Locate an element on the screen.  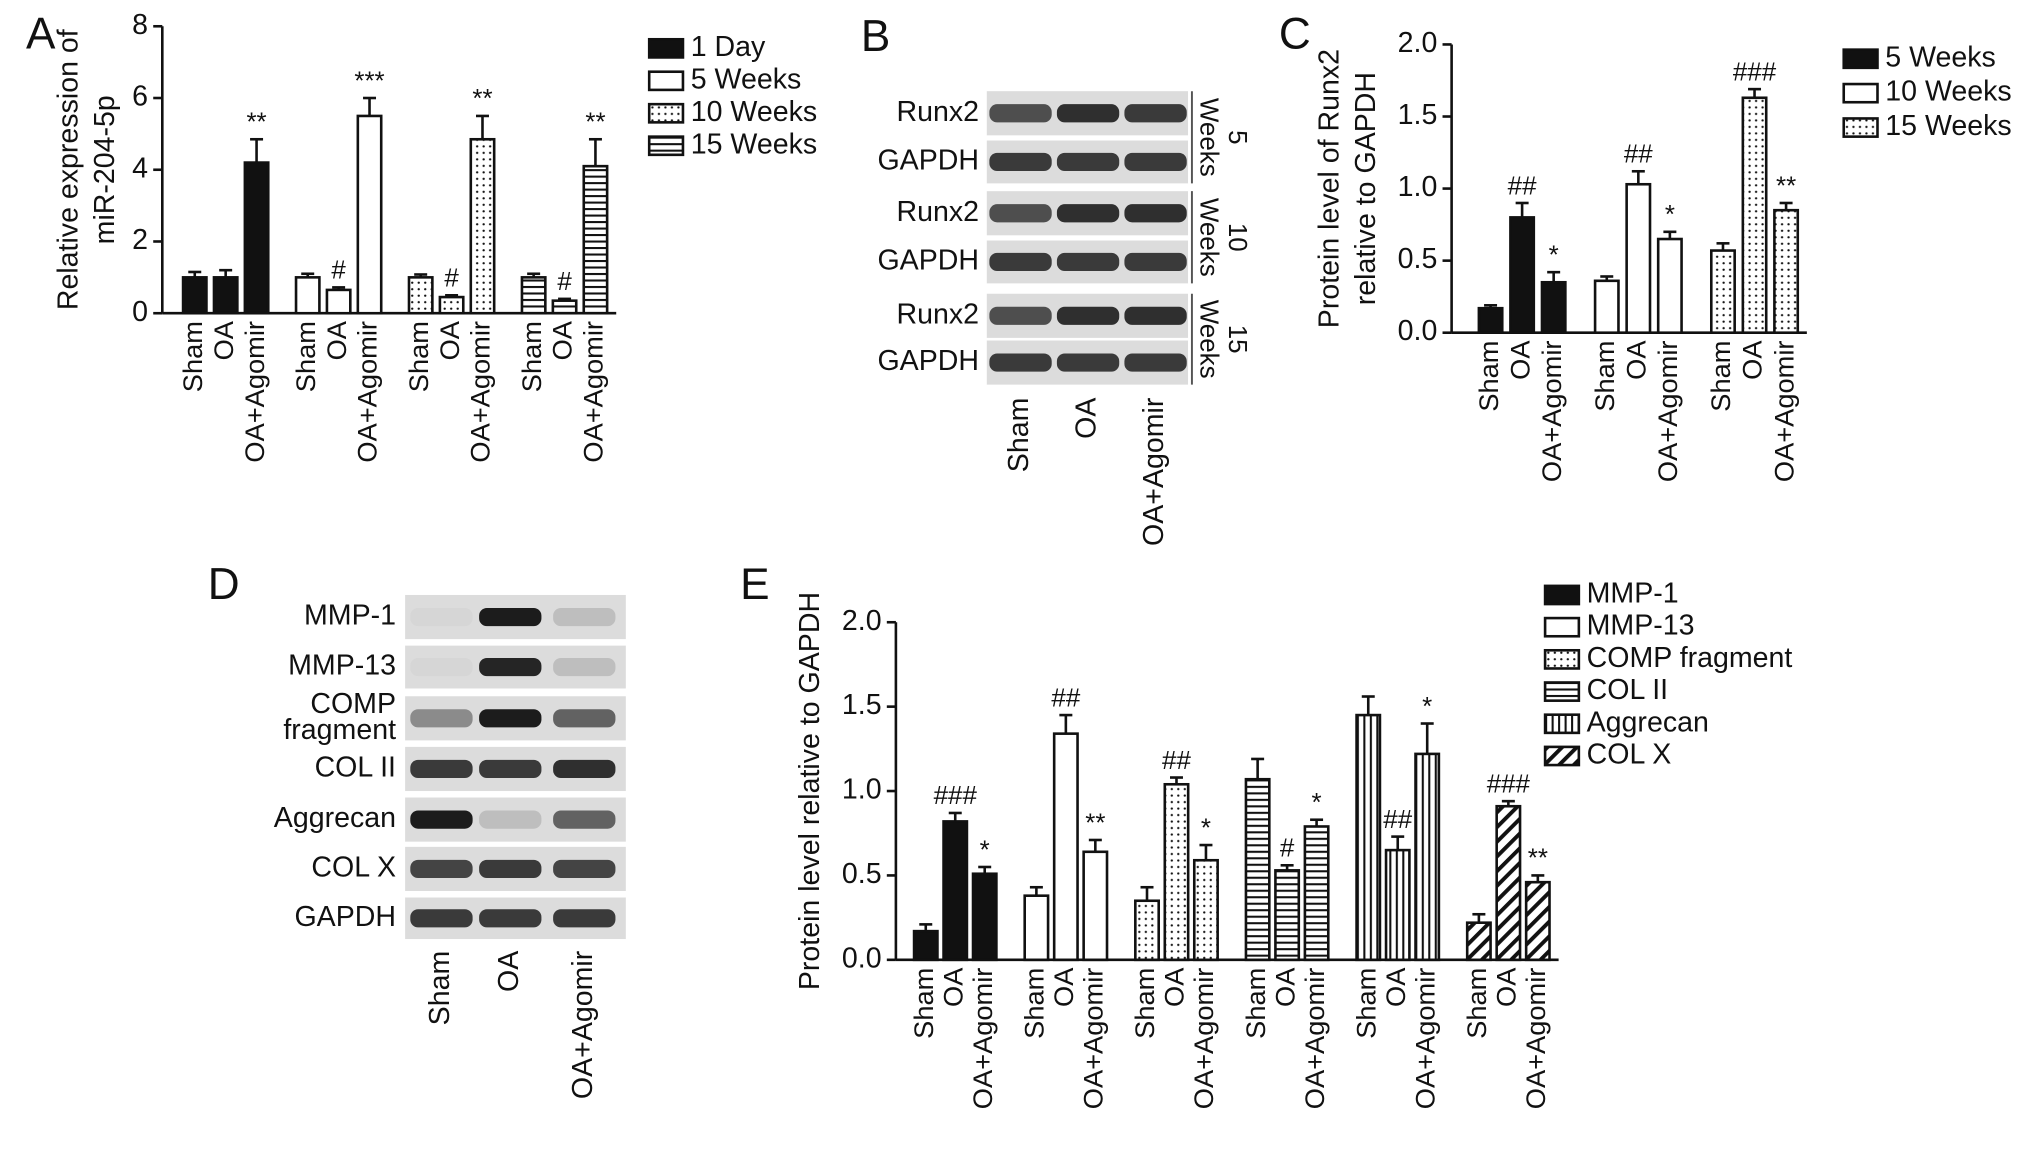
y-tick-label: 0.0 is located at coordinates (1418, 331).